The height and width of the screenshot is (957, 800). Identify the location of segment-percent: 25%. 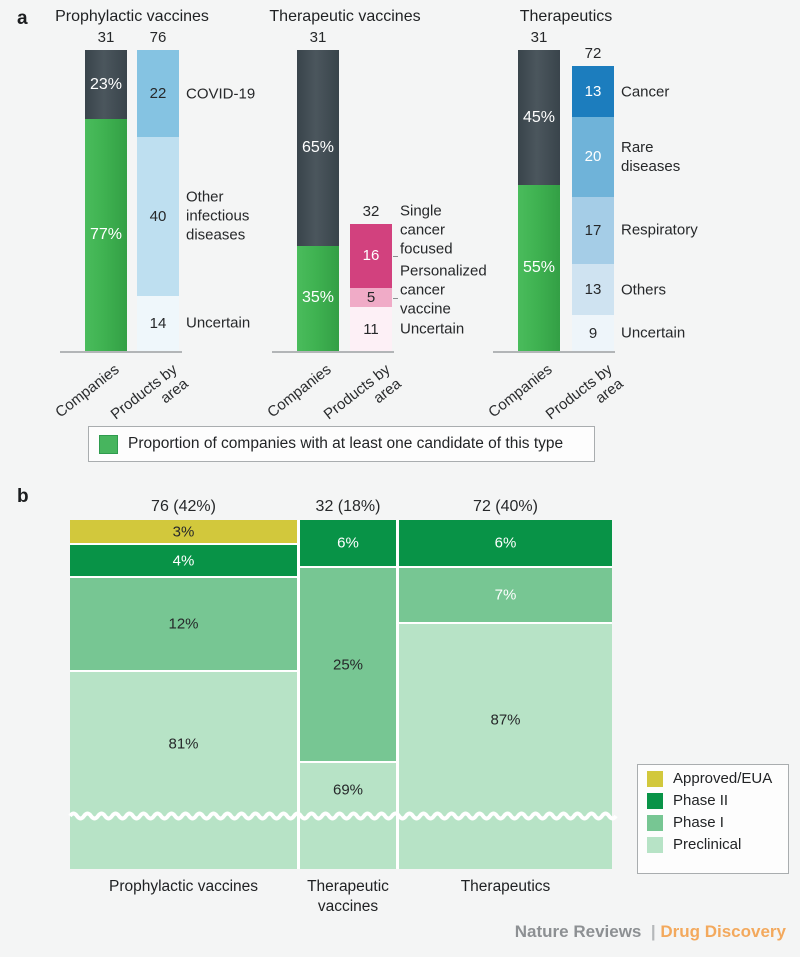
(348, 664).